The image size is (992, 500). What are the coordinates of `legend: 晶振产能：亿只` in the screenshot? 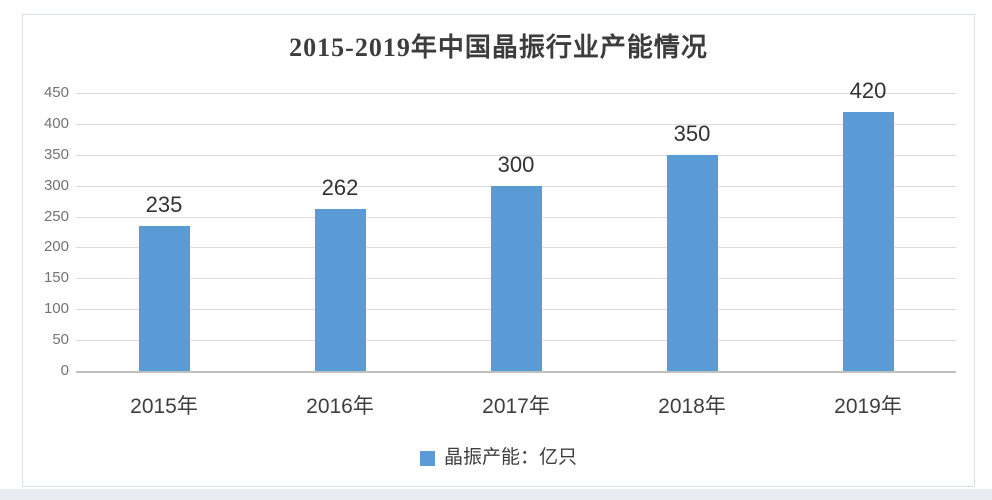 It's located at (498, 458).